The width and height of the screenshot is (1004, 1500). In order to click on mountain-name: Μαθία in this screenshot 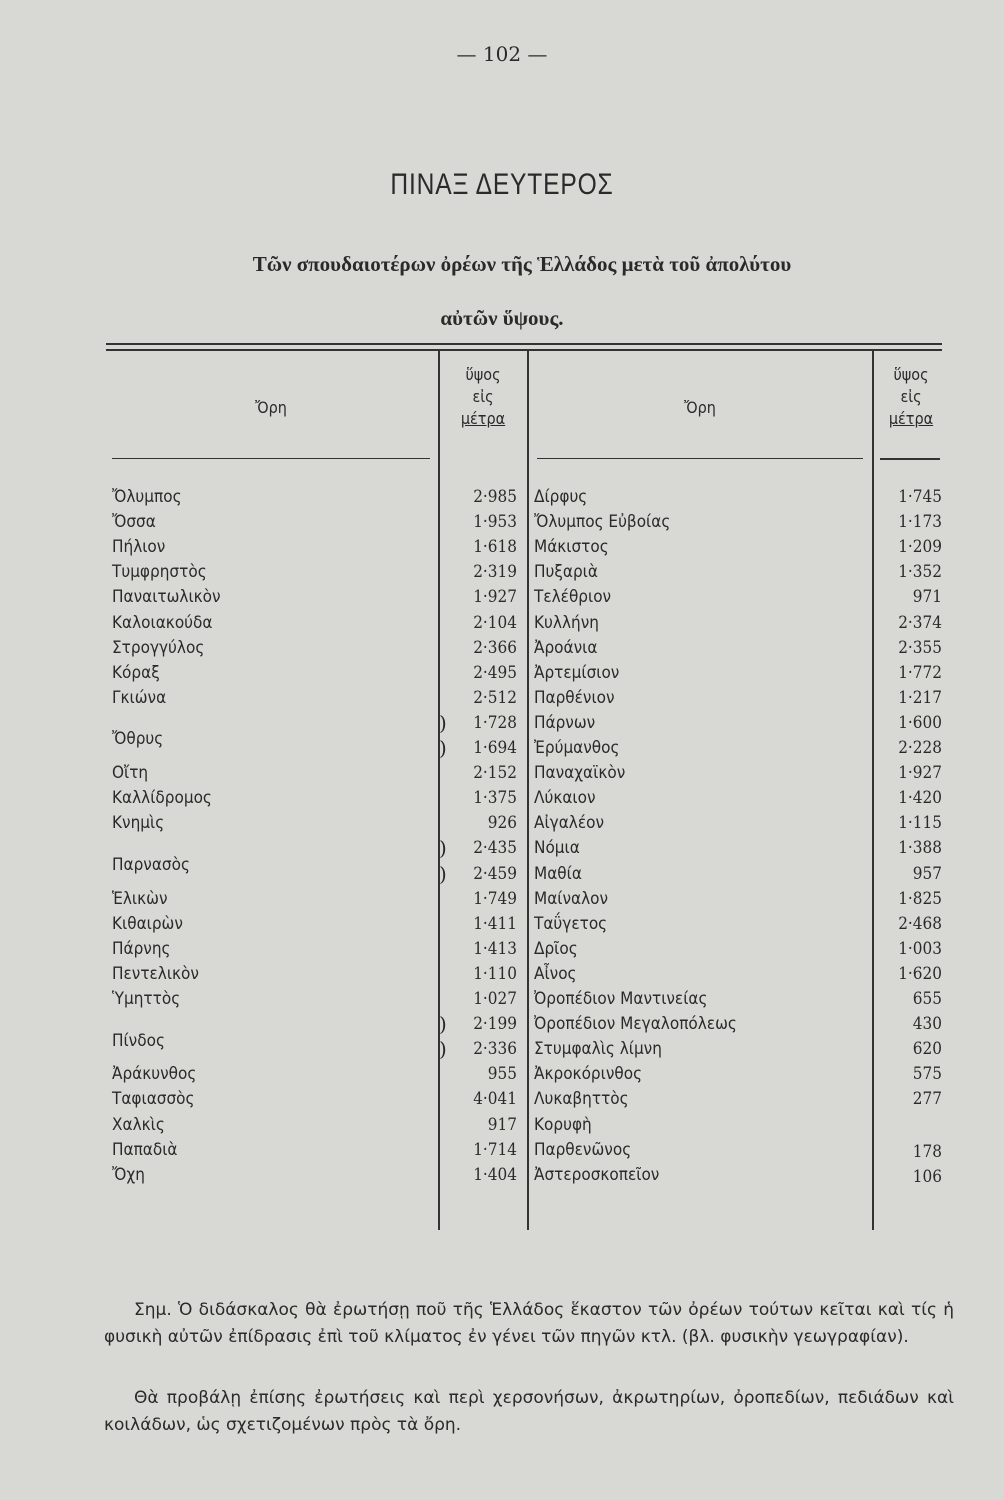, I will do `click(558, 873)`.